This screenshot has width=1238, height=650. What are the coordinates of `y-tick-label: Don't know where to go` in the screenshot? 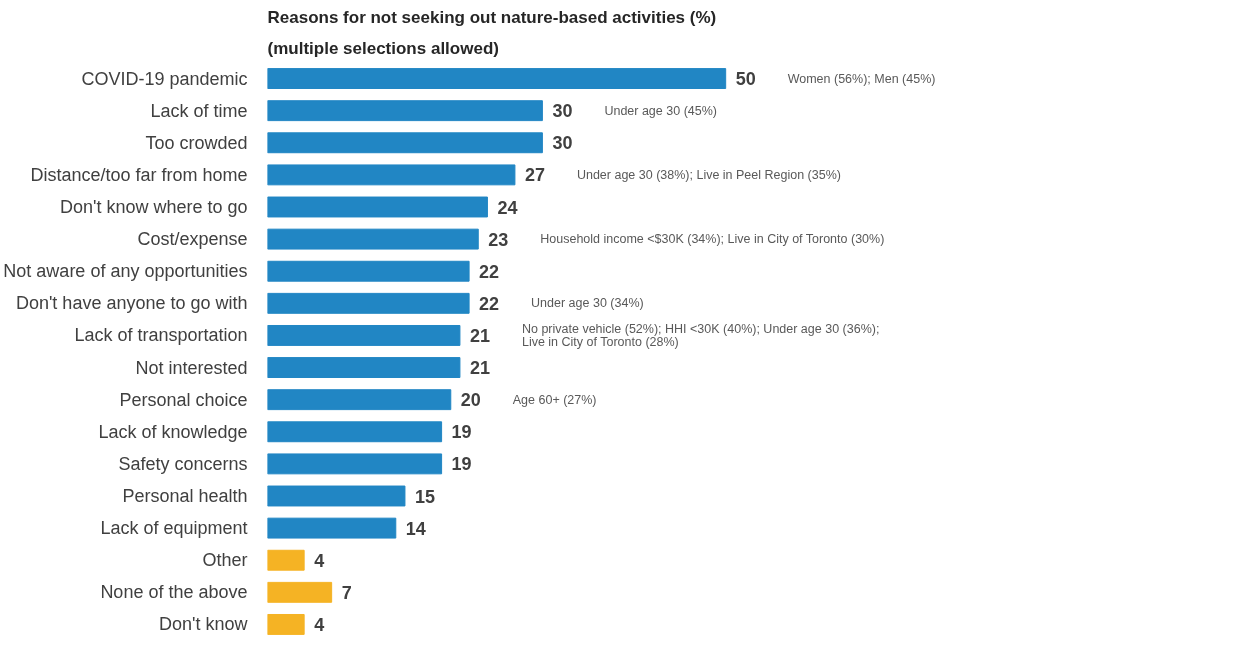 It's located at (153, 207).